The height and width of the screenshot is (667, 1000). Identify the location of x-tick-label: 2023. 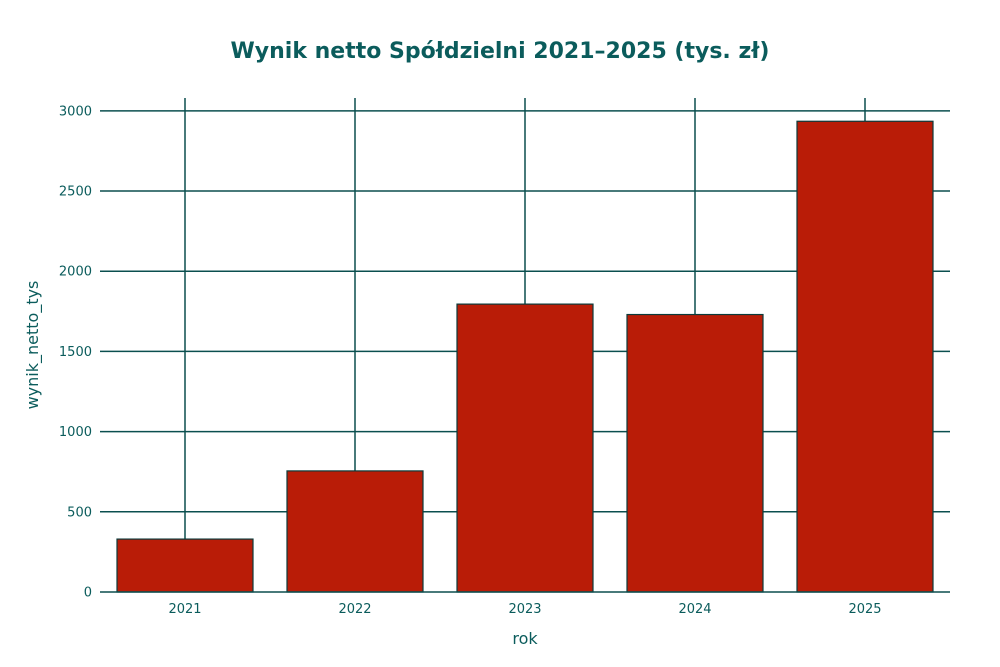
(524, 609).